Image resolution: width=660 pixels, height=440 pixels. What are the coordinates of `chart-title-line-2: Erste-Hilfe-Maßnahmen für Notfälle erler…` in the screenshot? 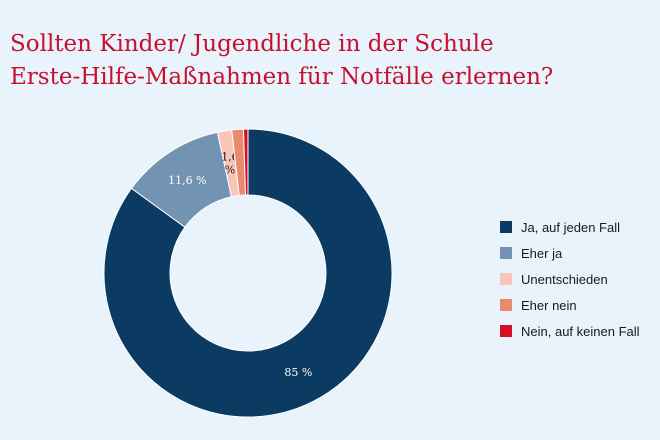 It's located at (282, 77).